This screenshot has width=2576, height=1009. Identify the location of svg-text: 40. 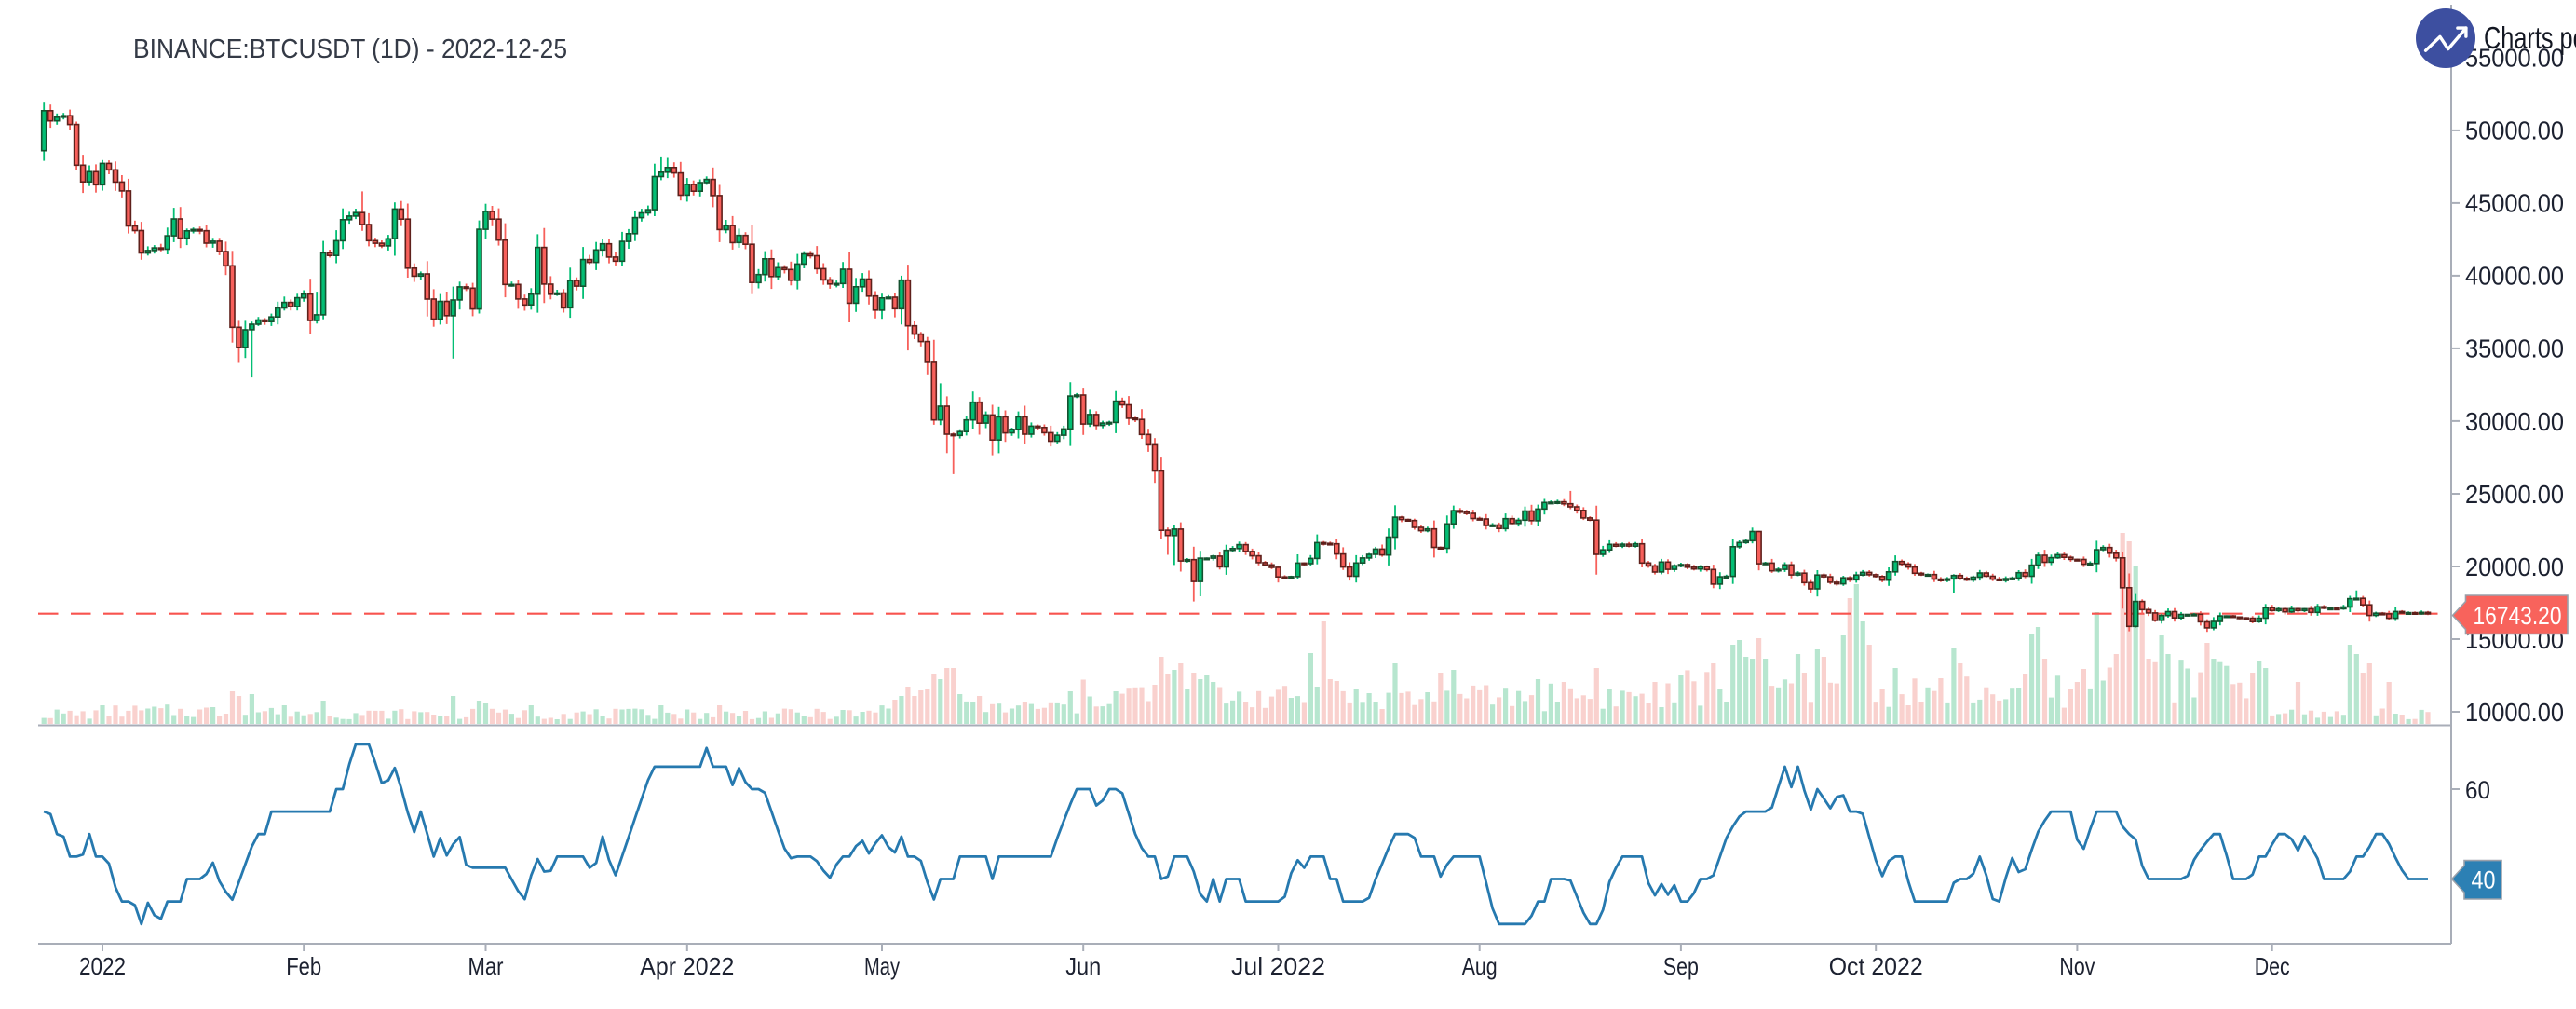
(2484, 880).